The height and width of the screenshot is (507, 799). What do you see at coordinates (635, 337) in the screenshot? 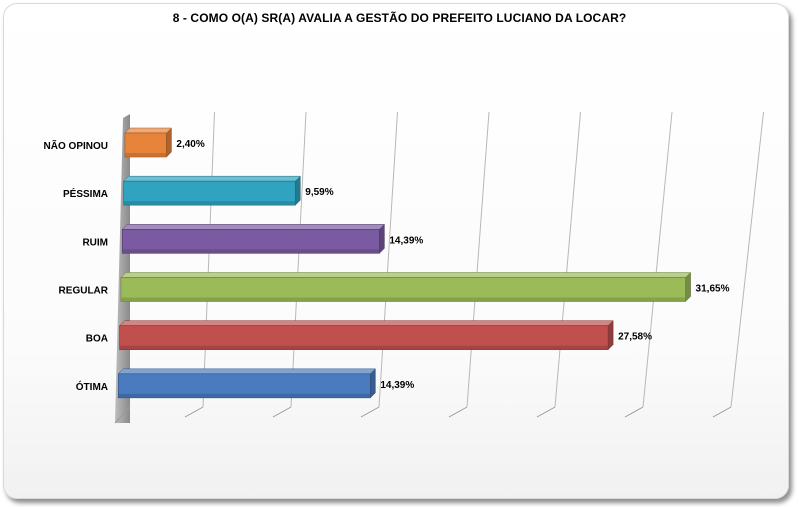
I see `value-label: 27,58%` at bounding box center [635, 337].